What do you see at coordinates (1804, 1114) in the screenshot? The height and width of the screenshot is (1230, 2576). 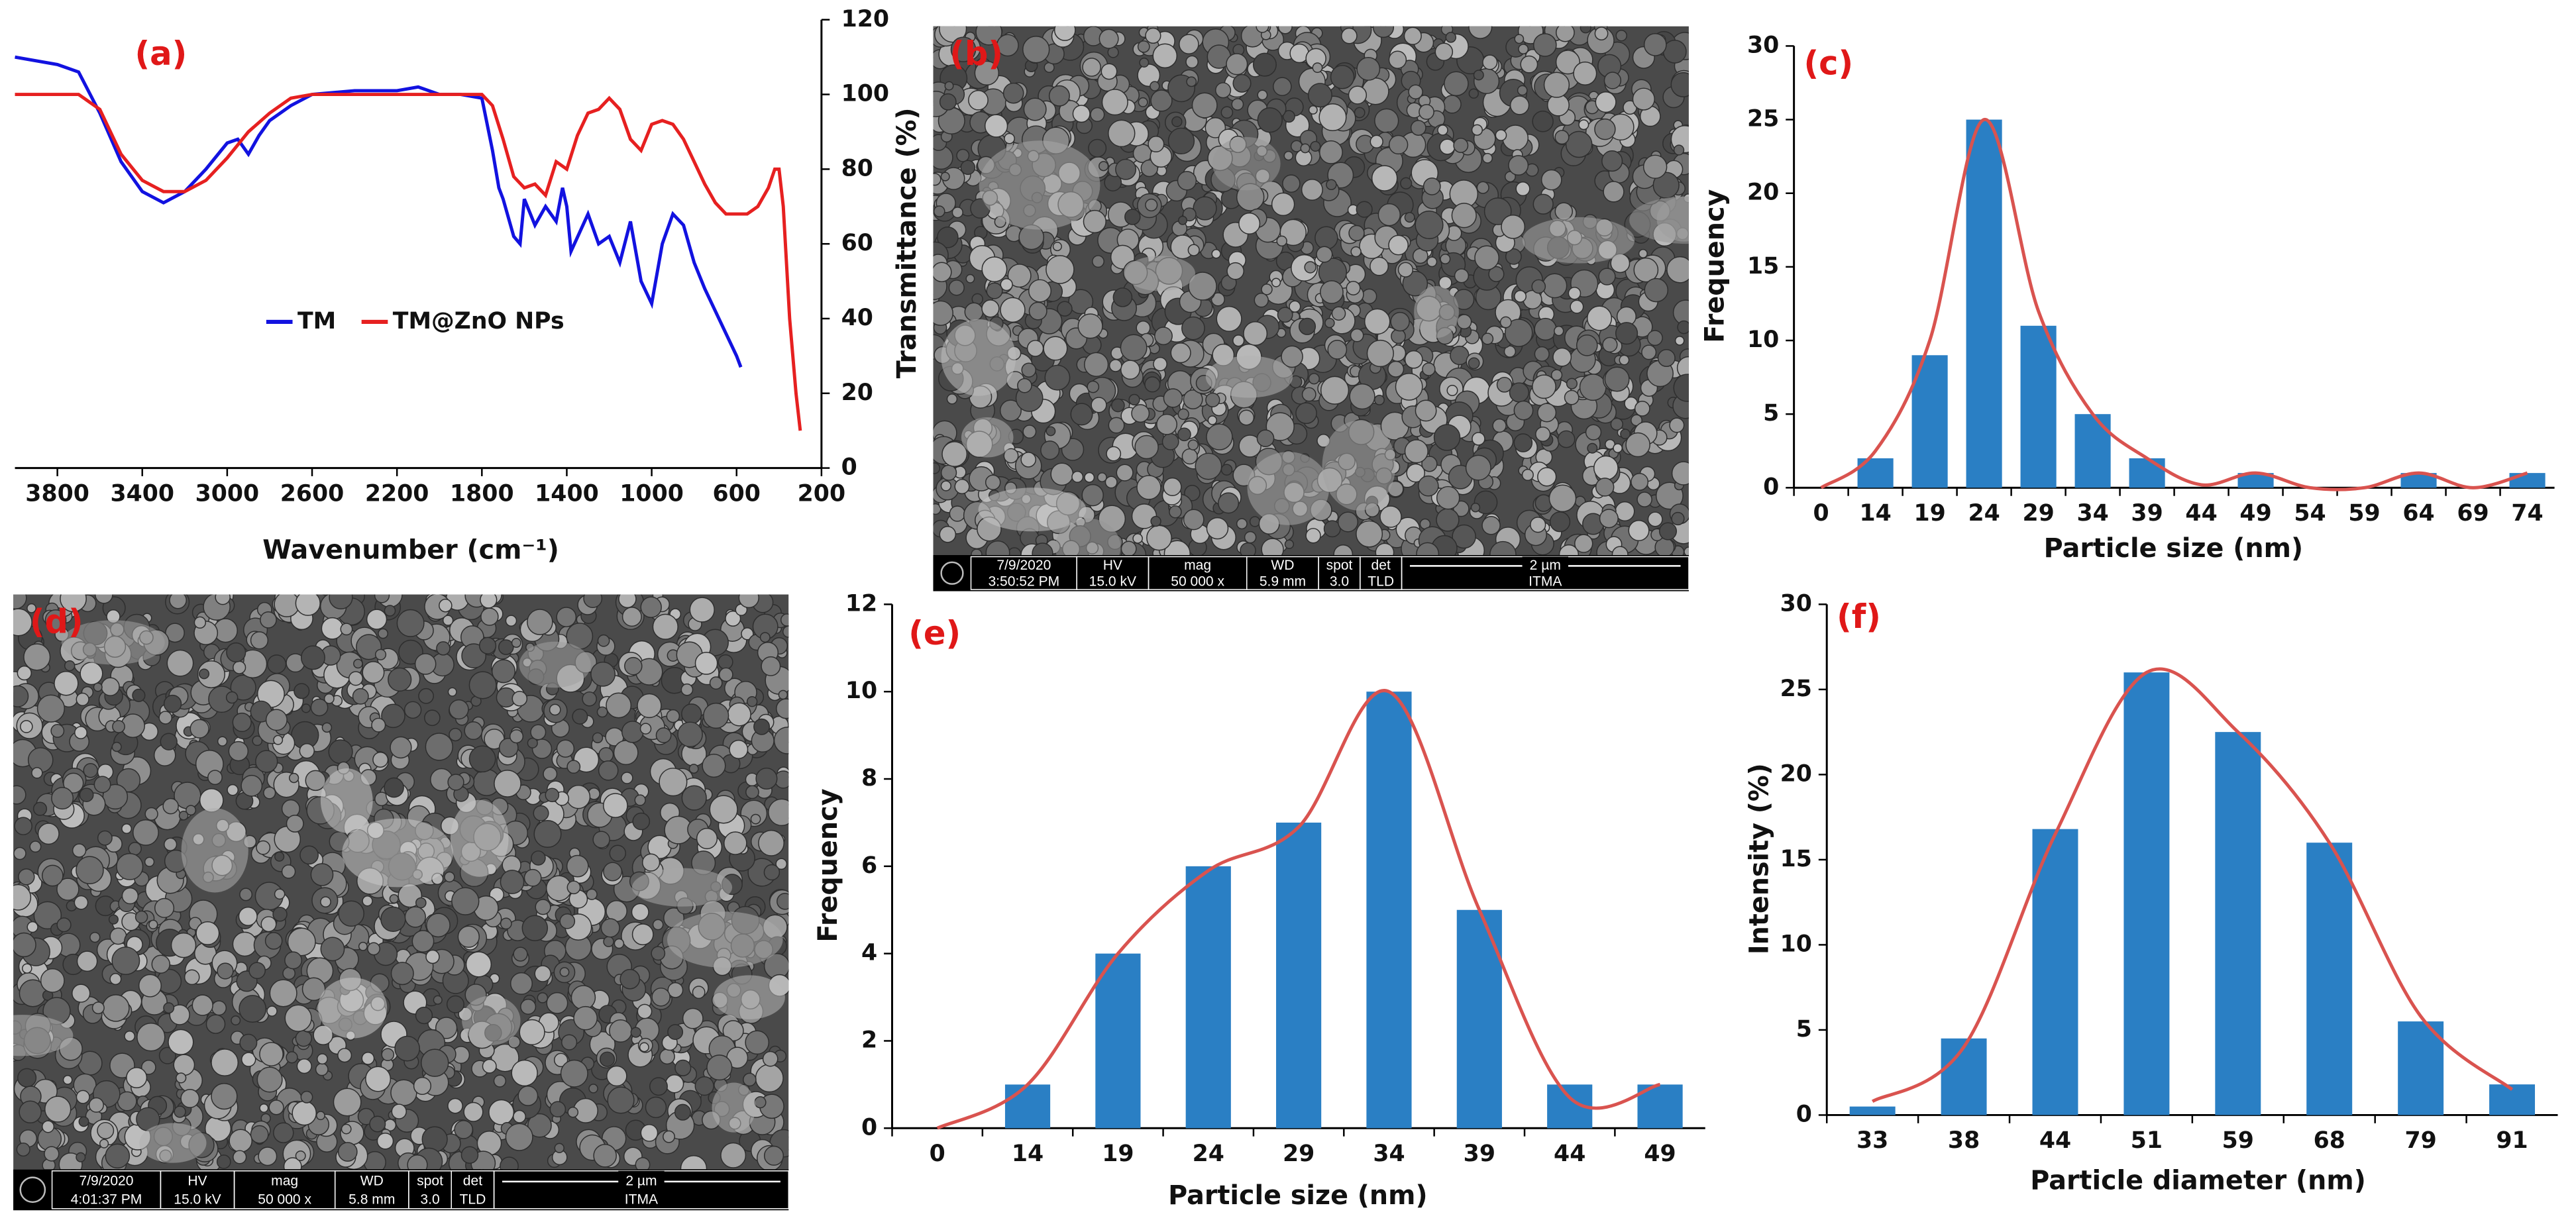 I see `y-tick-label: 0` at bounding box center [1804, 1114].